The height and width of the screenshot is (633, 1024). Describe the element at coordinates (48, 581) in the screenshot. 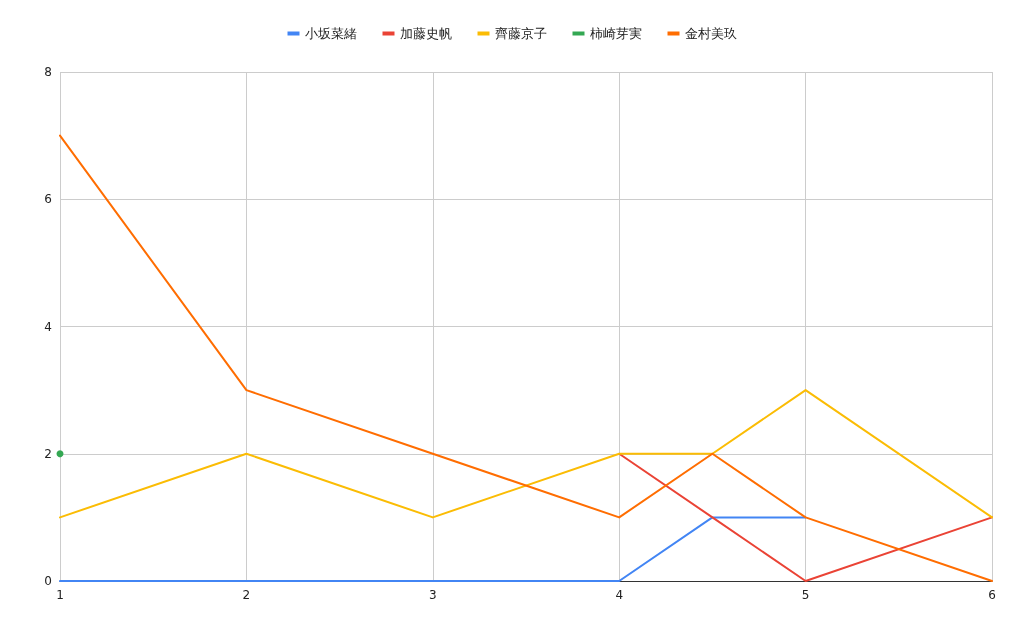

I see `y-tick-label: 0` at that location.